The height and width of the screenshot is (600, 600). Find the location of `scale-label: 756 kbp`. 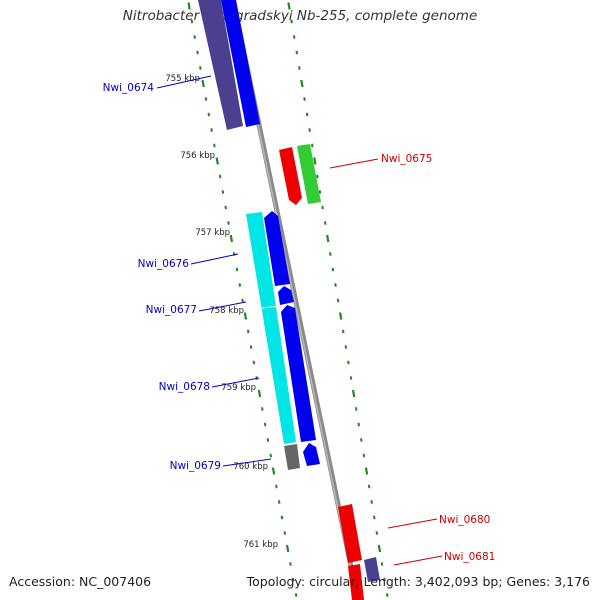

scale-label: 756 kbp is located at coordinates (197, 156).